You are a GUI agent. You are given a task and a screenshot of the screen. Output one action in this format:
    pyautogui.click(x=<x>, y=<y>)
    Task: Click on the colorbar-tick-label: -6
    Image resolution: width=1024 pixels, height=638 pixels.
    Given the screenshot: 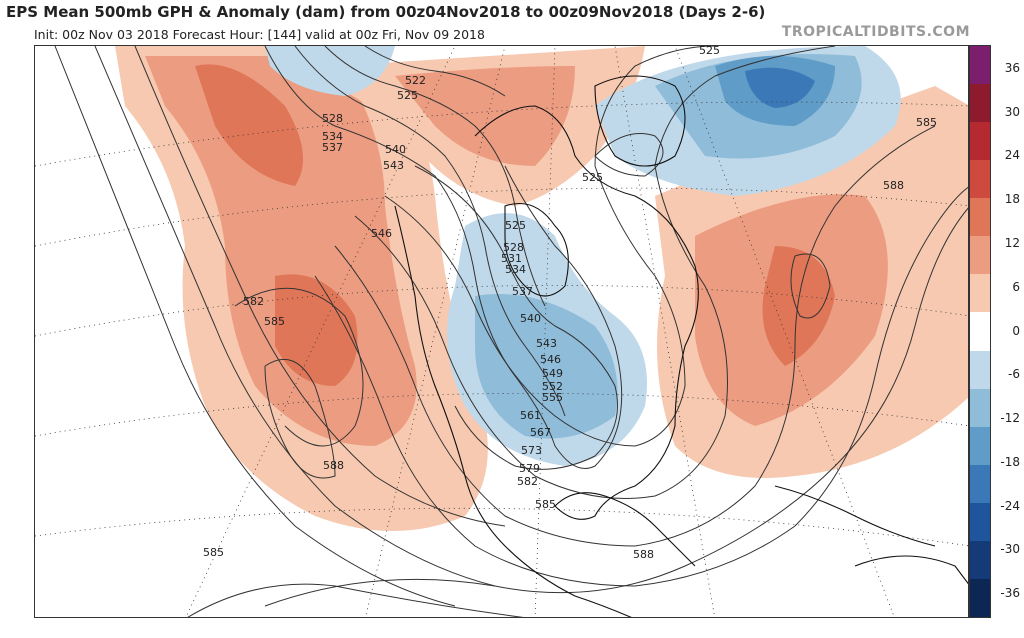 What is the action you would take?
    pyautogui.click(x=1014, y=374)
    